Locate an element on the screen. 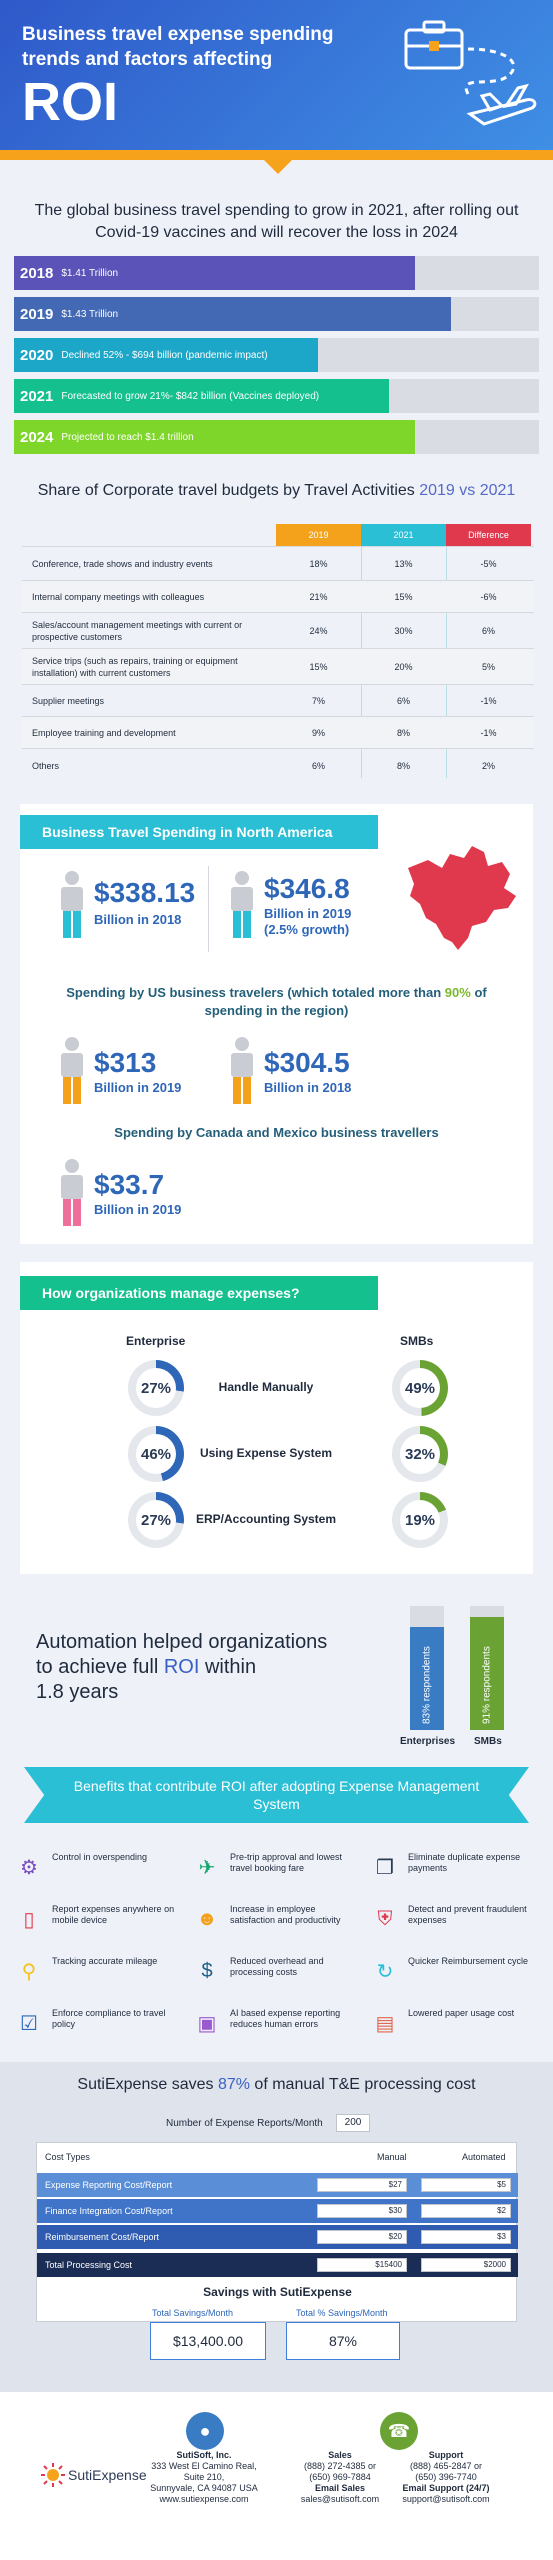 Image resolution: width=553 pixels, height=2560 pixels. manage-method-label: ERP/Accounting System is located at coordinates (266, 1519).